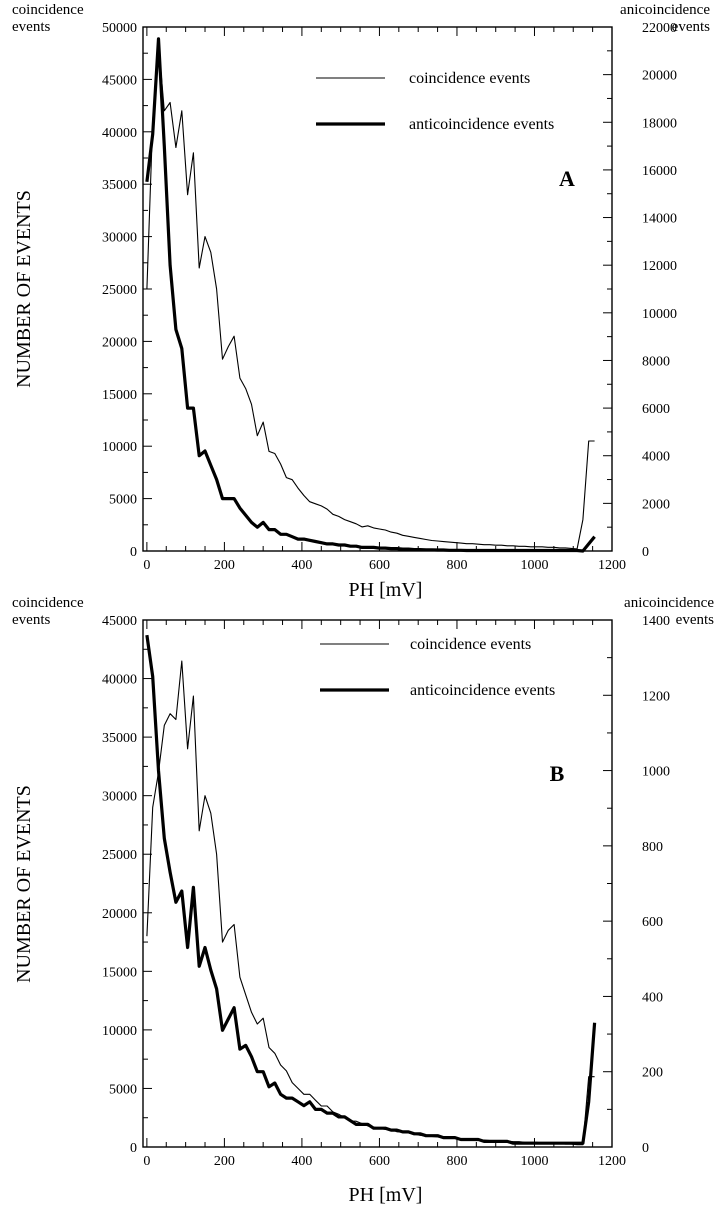 This screenshot has height=1223, width=717. What do you see at coordinates (652, 1073) in the screenshot?
I see `y-right-tick-label: 200` at bounding box center [652, 1073].